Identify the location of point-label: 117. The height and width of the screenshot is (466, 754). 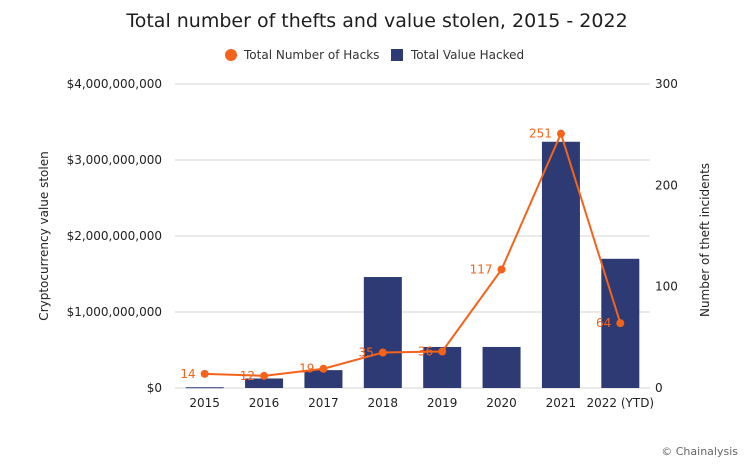
(481, 269).